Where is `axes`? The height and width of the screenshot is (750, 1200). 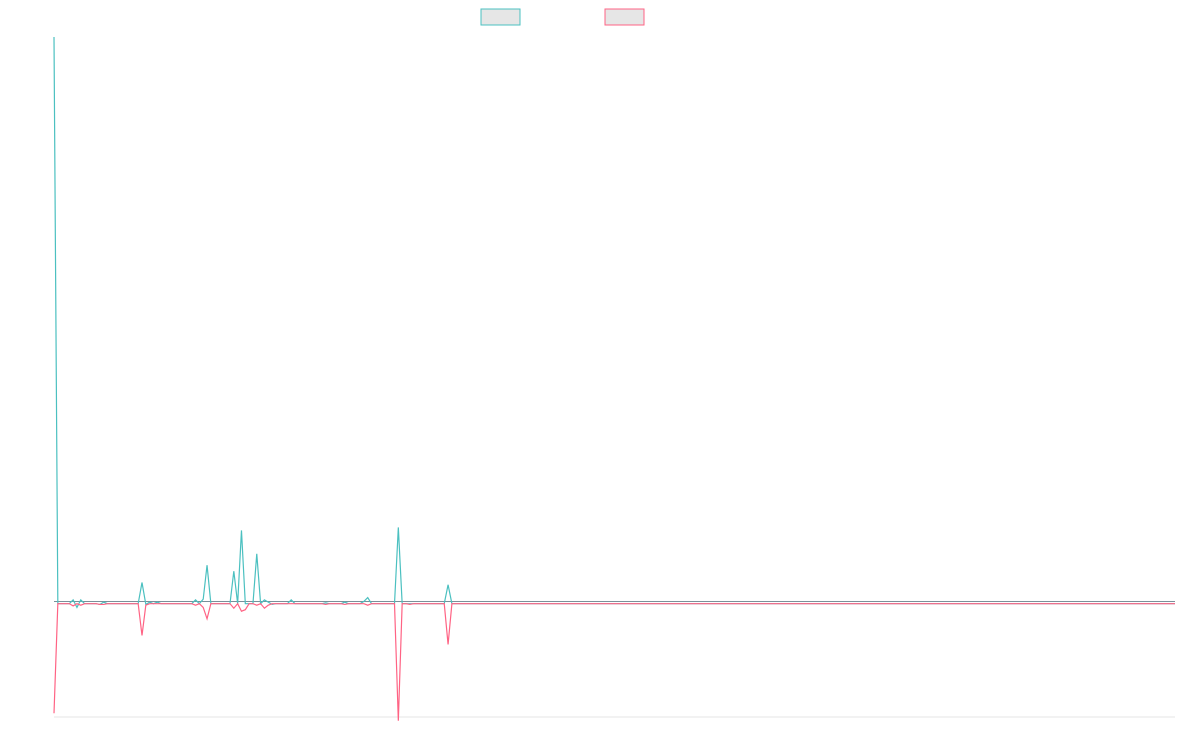
axes is located at coordinates (614, 659).